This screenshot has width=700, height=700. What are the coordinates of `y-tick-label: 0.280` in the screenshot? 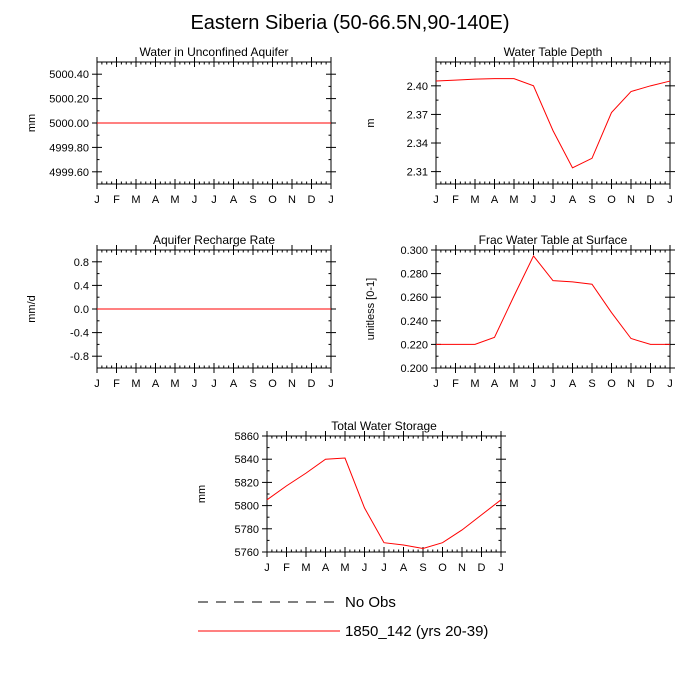 It's located at (414, 275).